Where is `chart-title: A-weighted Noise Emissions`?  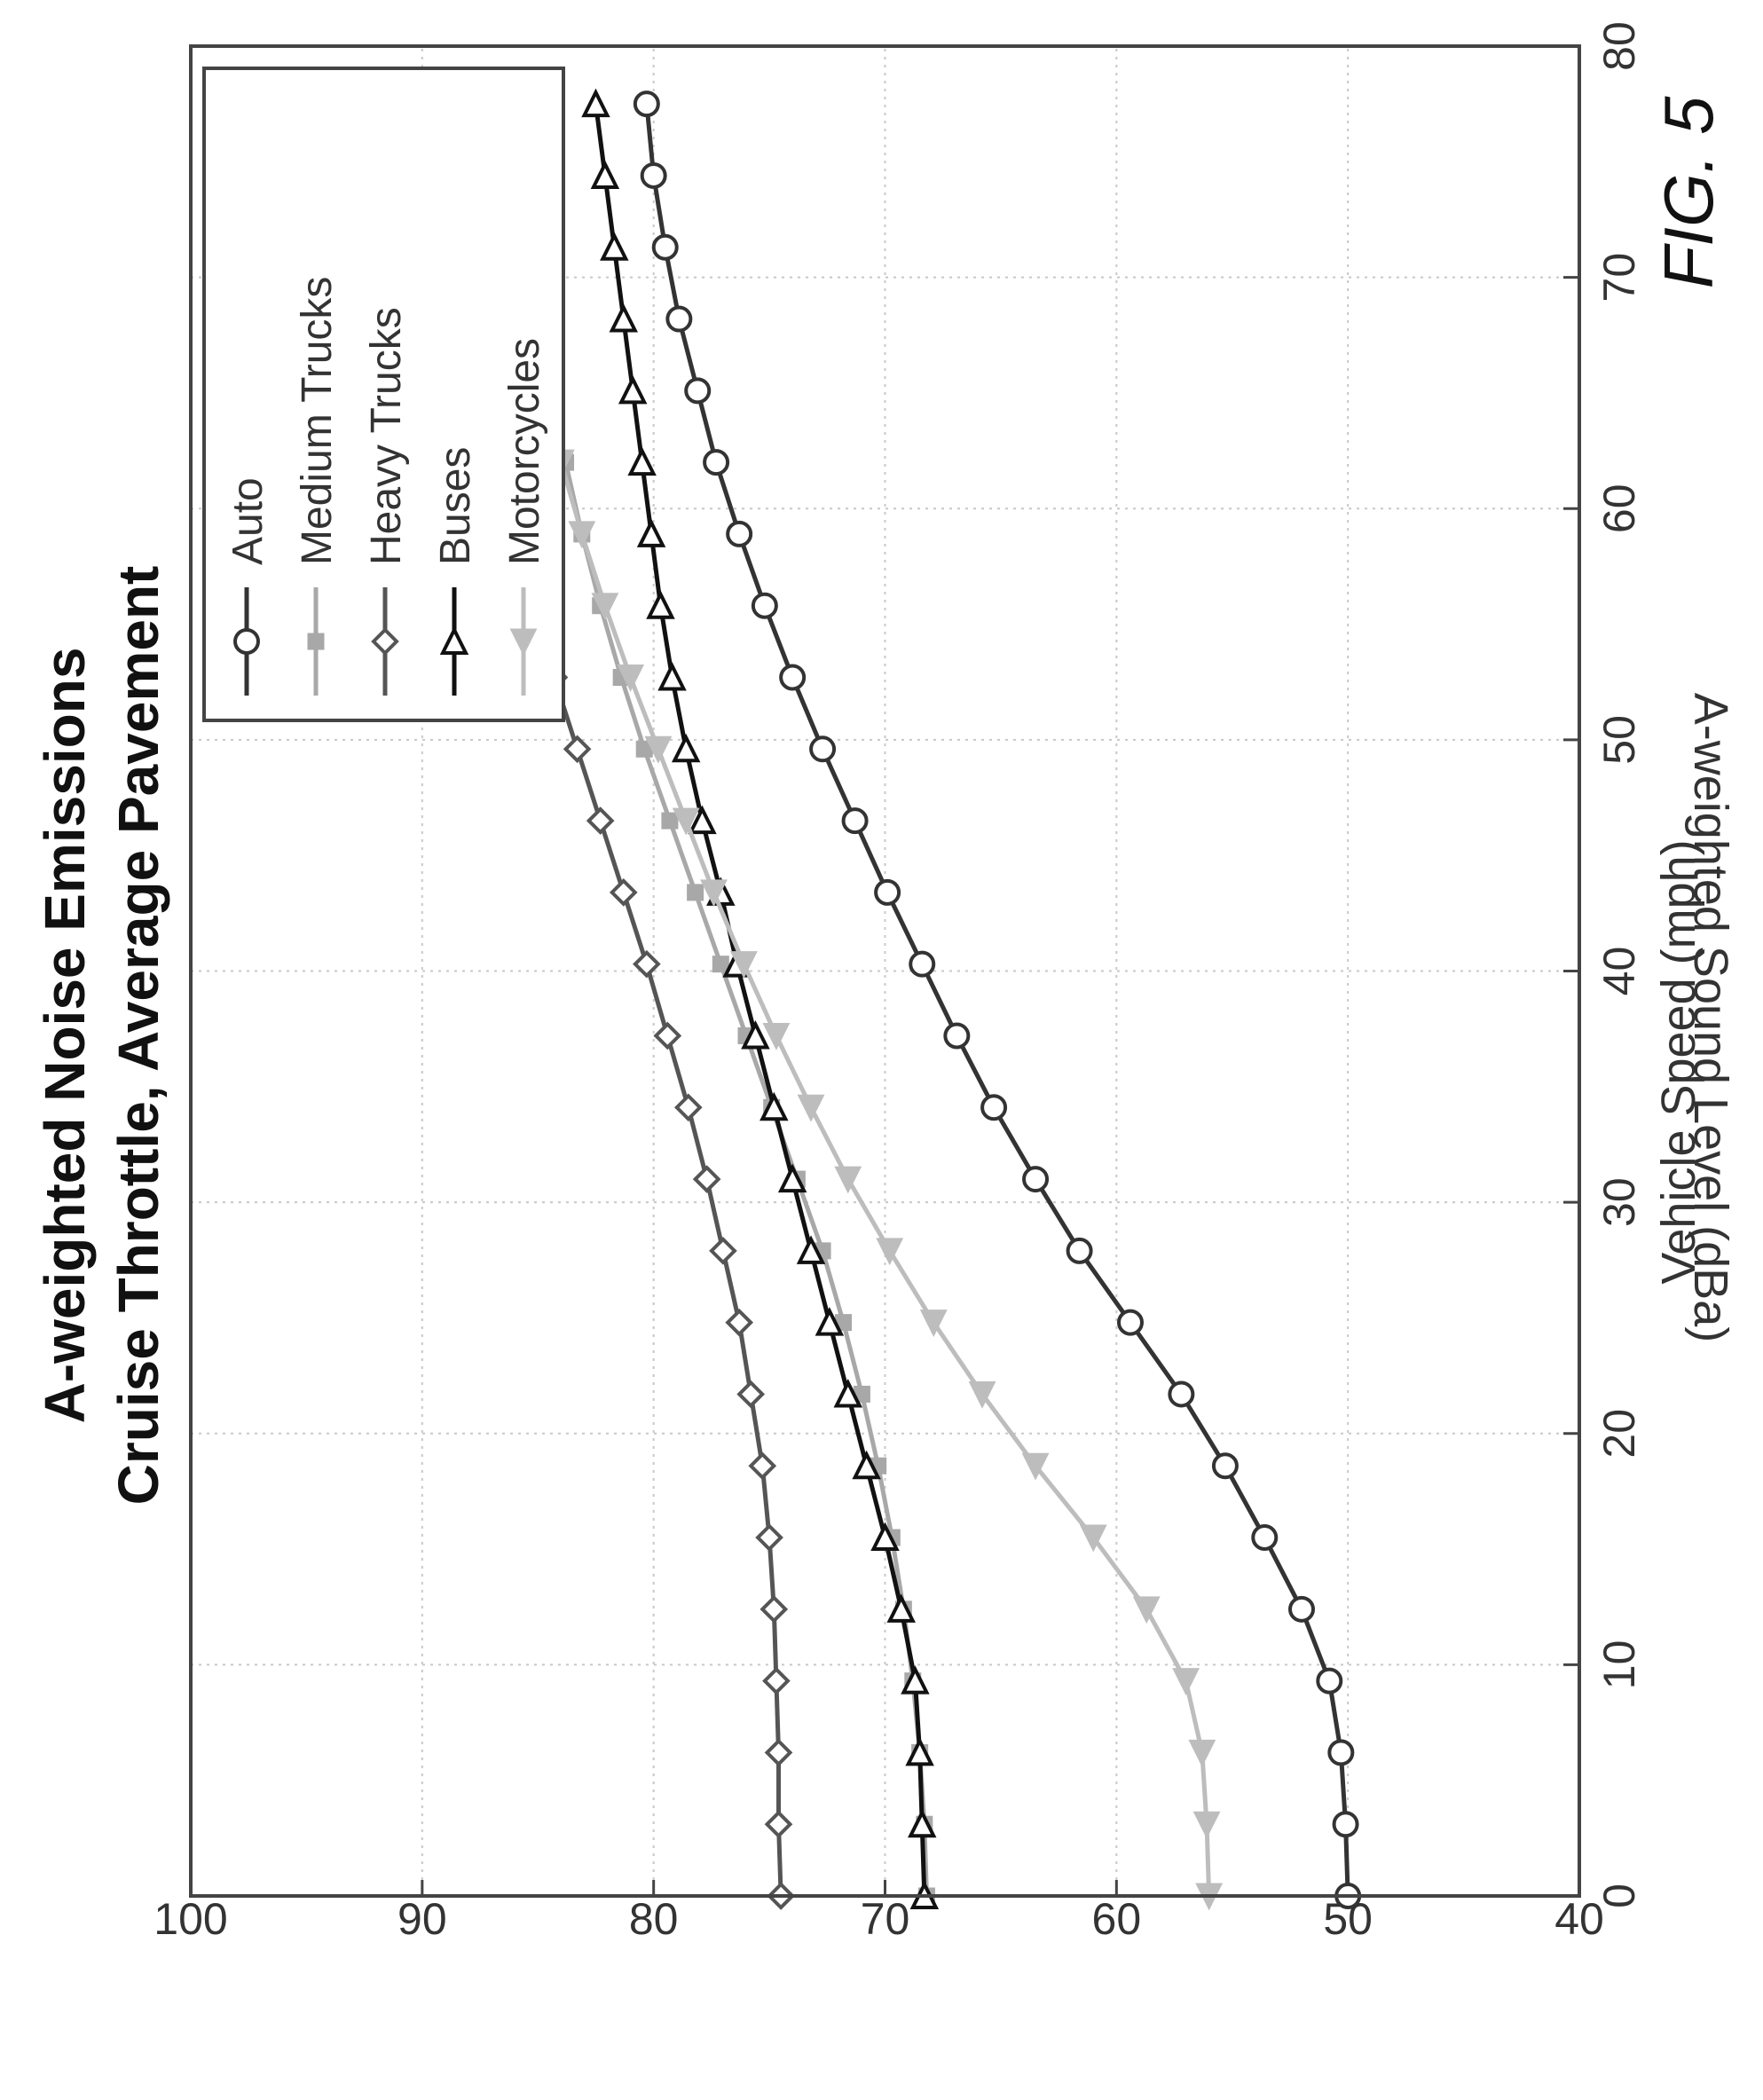 chart-title: A-weighted Noise Emissions is located at coordinates (65, 1036).